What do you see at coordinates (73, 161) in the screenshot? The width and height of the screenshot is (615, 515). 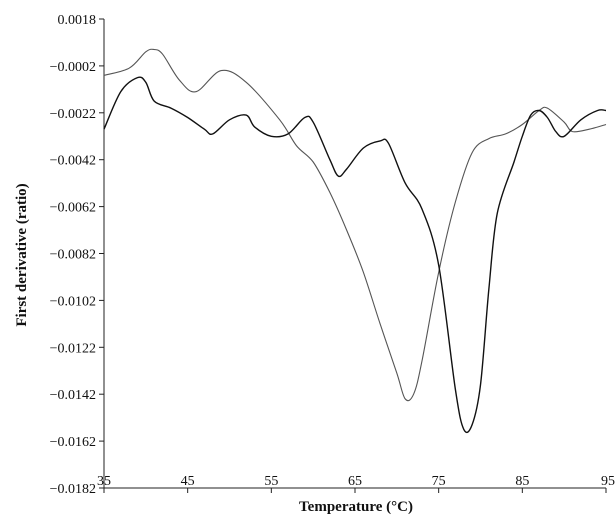 I see `y-tick-label: −0.0042` at bounding box center [73, 161].